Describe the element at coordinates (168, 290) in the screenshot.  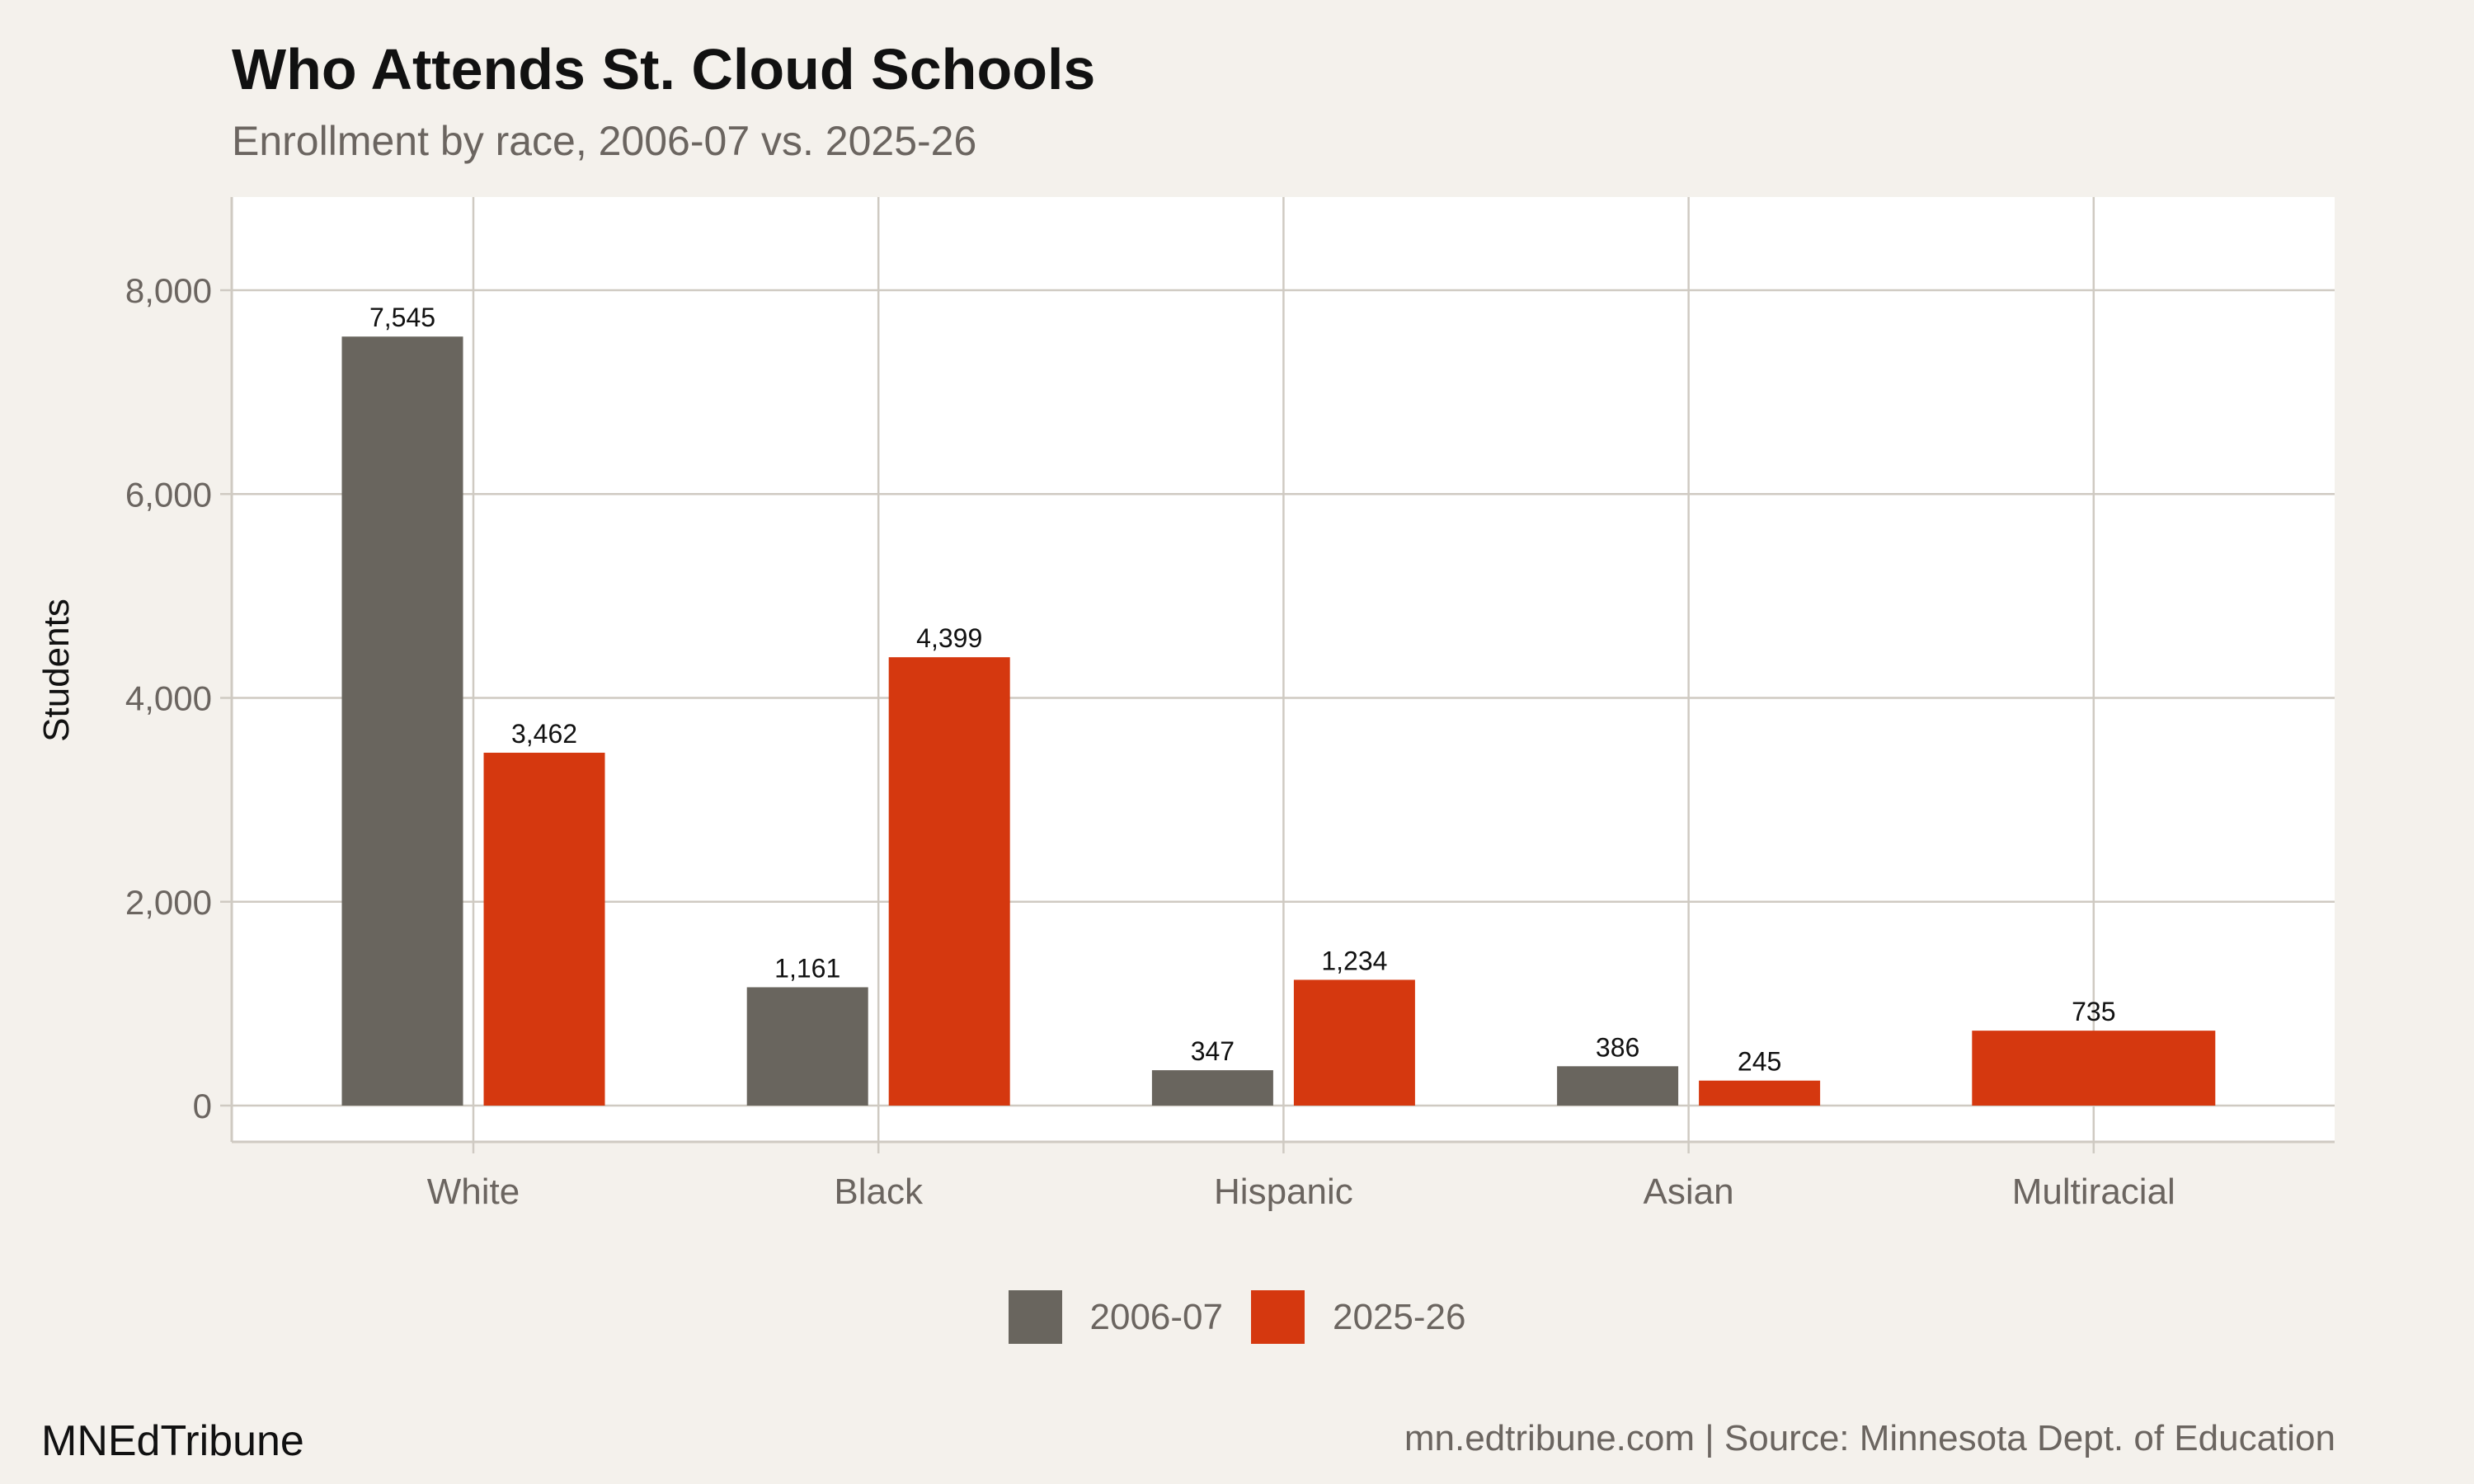
I see `y-tick-label: 8,000` at that location.